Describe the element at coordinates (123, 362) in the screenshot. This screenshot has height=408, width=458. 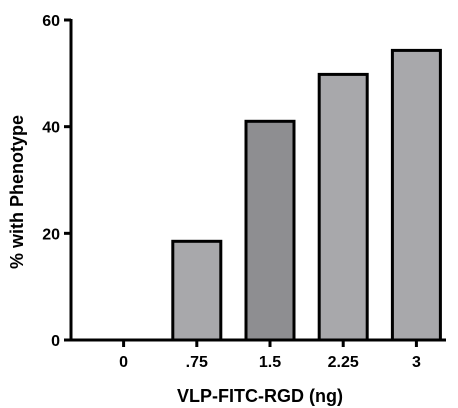
I see `x-tick-label-0: 0` at that location.